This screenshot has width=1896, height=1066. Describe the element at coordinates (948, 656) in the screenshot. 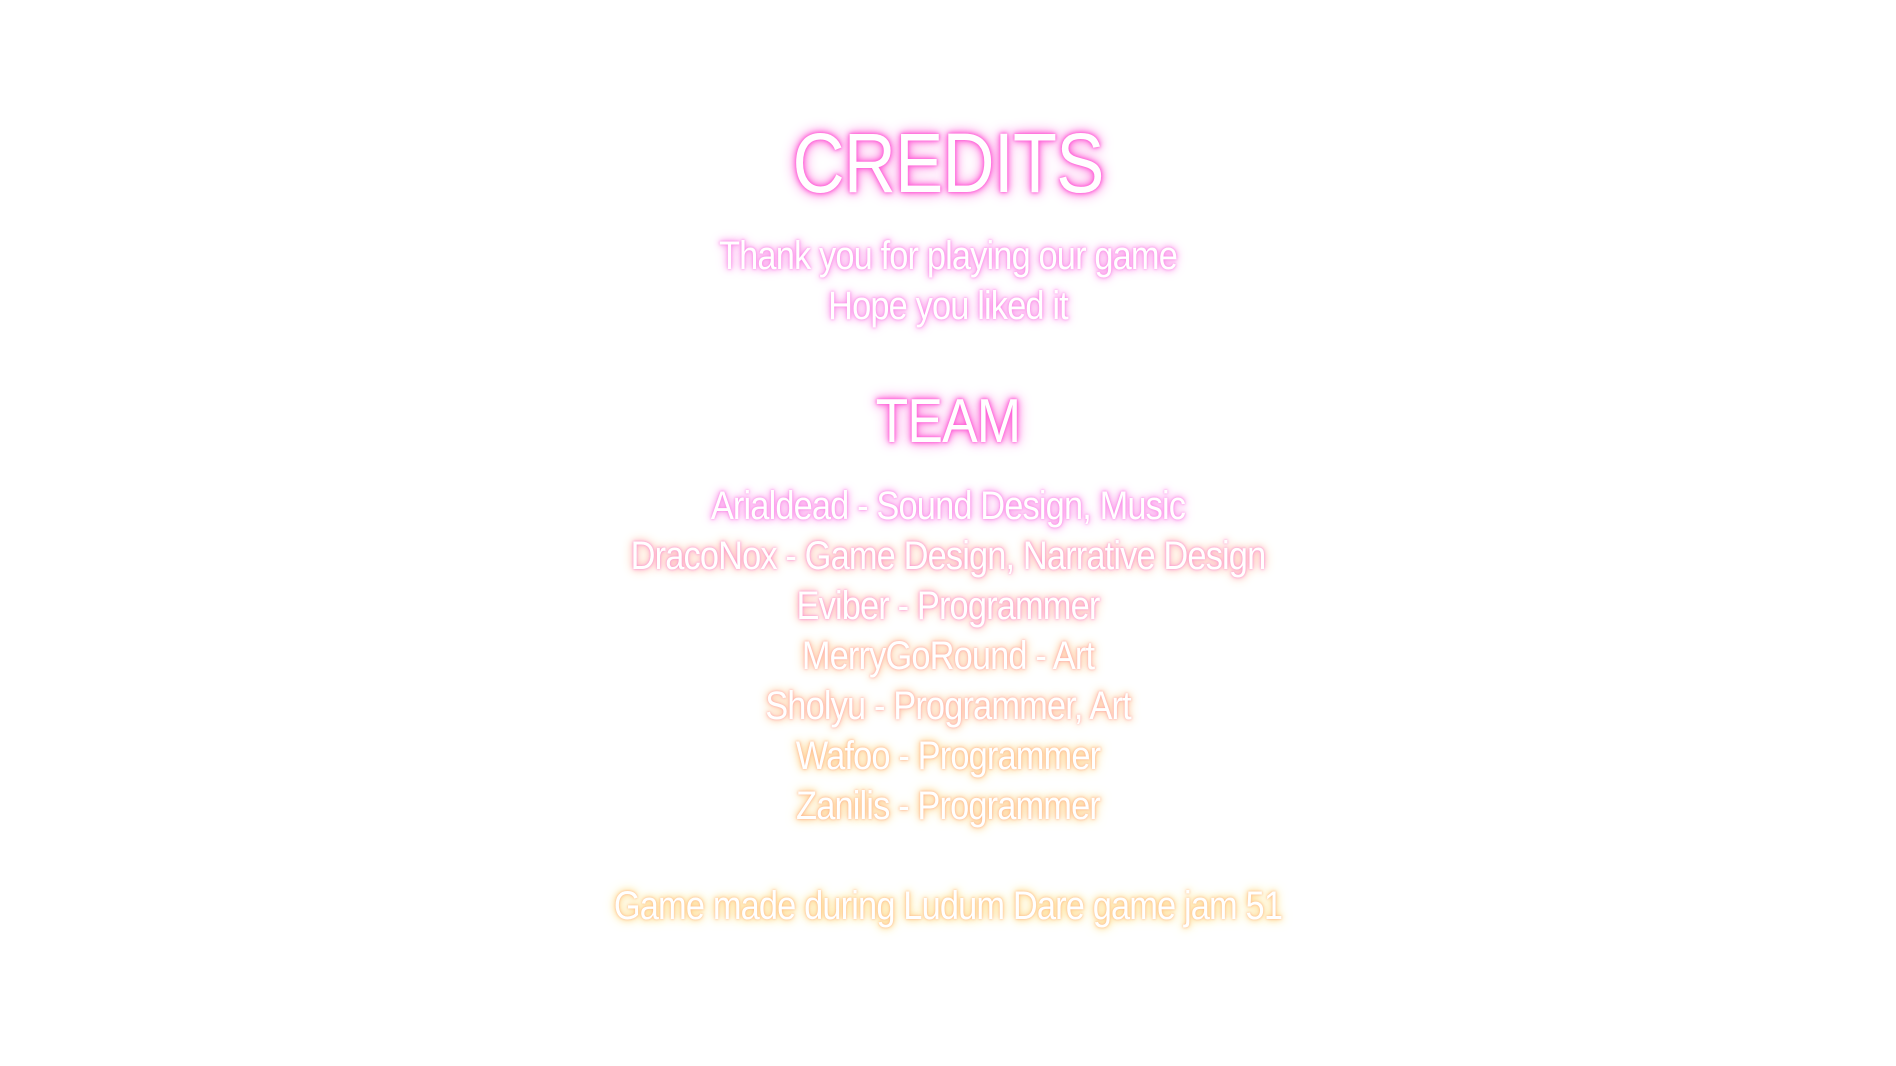

I see `team-member: MerryGoRound - Art` at that location.